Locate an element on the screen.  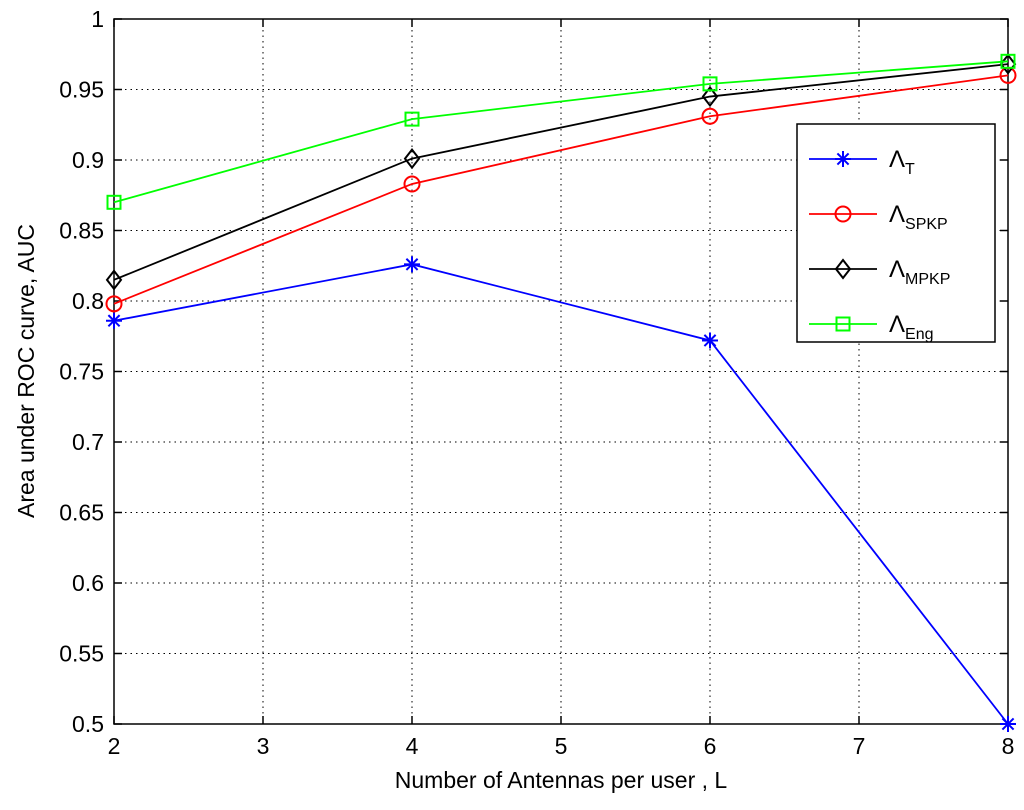
legend-label: ΛSPKP is located at coordinates (918, 217).